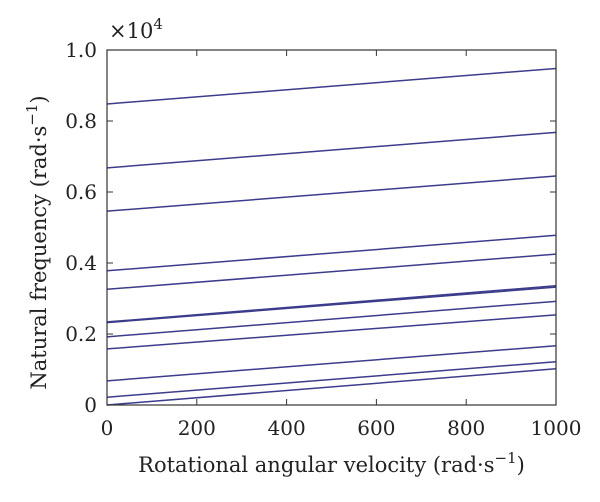 Image resolution: width=600 pixels, height=502 pixels. What do you see at coordinates (81, 50) in the screenshot?
I see `y-tick-label: 1.0` at bounding box center [81, 50].